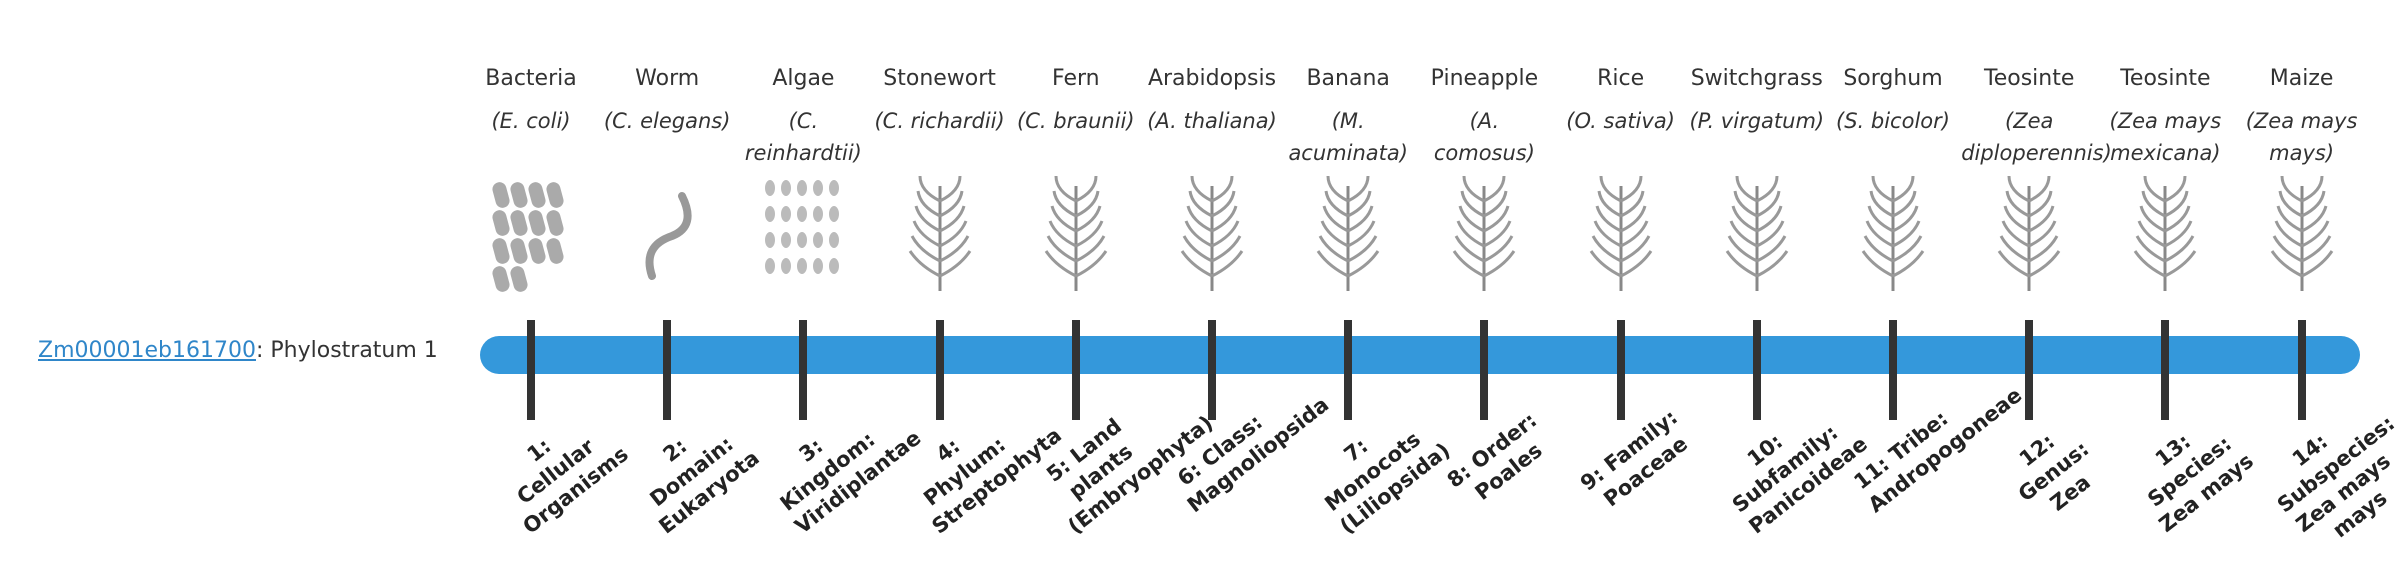 The height and width of the screenshot is (580, 2400). I want to click on taxon-rank: 12: Genus: Zea, so click(2055, 472).